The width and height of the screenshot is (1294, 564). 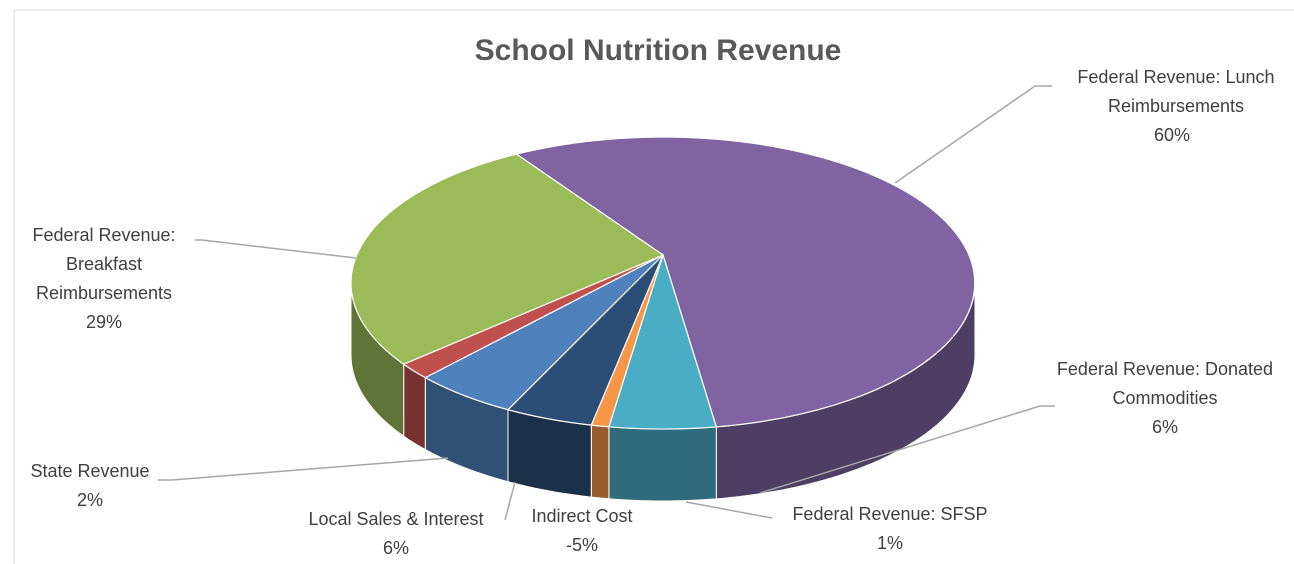 I want to click on data-label: State Revenue 2%, so click(x=90, y=486).